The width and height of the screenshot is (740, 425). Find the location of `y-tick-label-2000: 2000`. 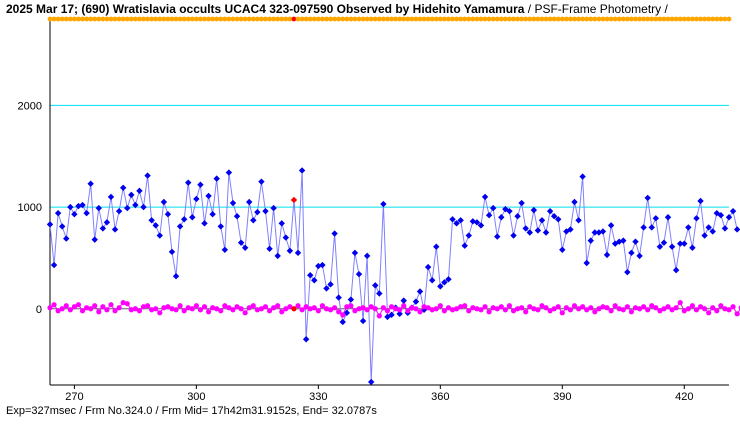

y-tick-label-2000: 2000 is located at coordinates (30, 106).